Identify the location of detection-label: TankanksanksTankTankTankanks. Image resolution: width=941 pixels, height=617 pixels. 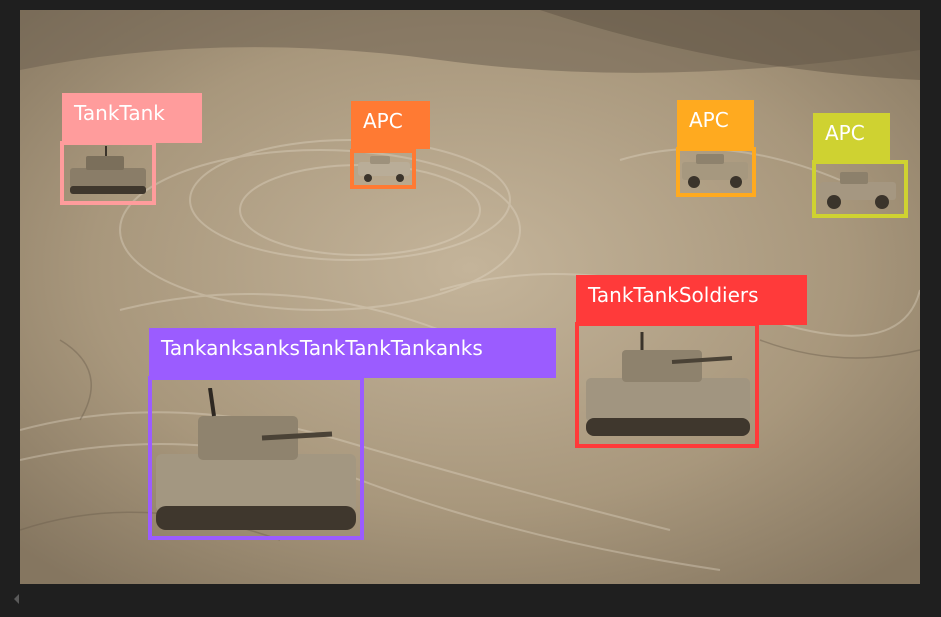
(352, 353).